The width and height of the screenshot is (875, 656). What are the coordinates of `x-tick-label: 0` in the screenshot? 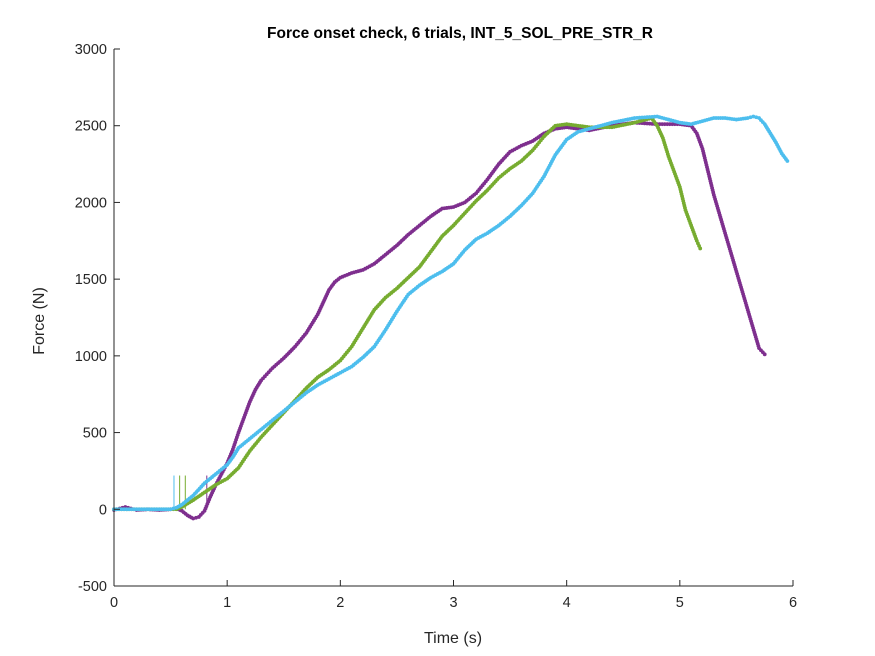 It's located at (114, 603).